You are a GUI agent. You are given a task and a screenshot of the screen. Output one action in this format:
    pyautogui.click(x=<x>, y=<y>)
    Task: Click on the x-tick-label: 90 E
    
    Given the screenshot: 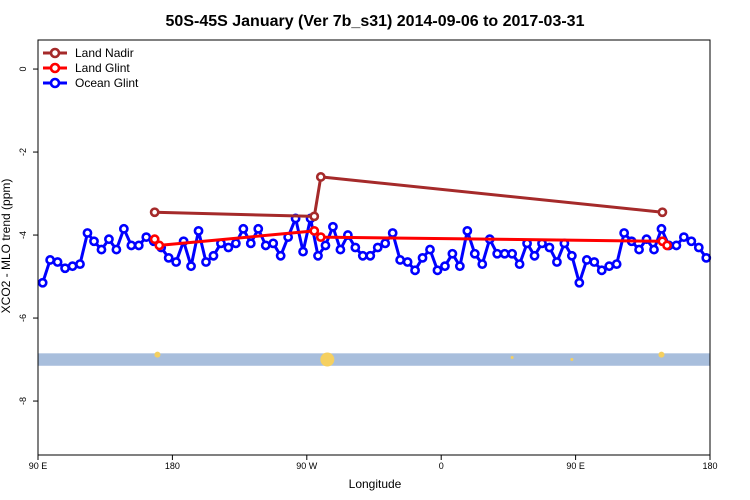 What is the action you would take?
    pyautogui.click(x=575, y=466)
    